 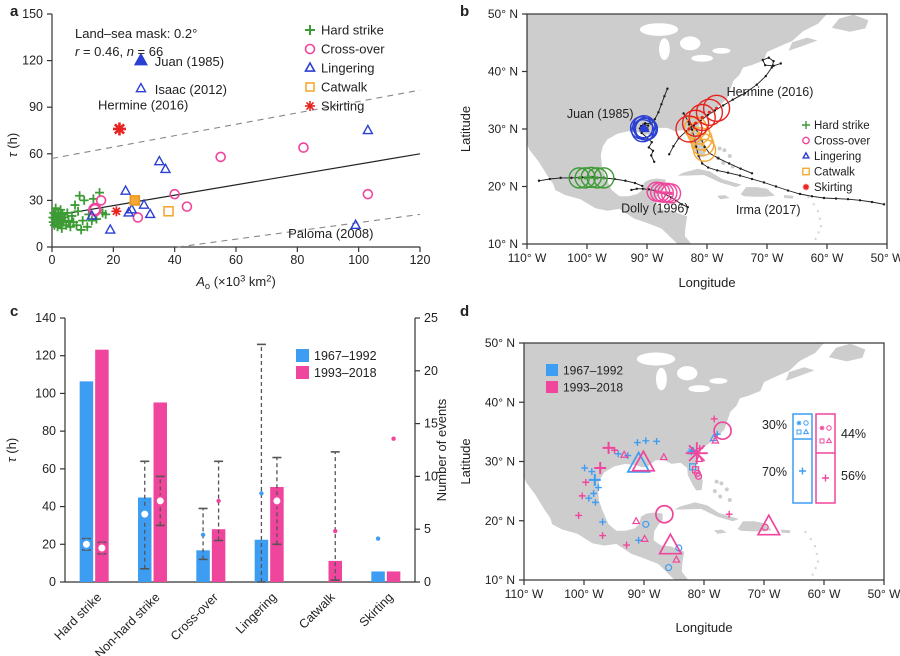 I want to click on svg-text: Dolly (1996), so click(x=654, y=208).